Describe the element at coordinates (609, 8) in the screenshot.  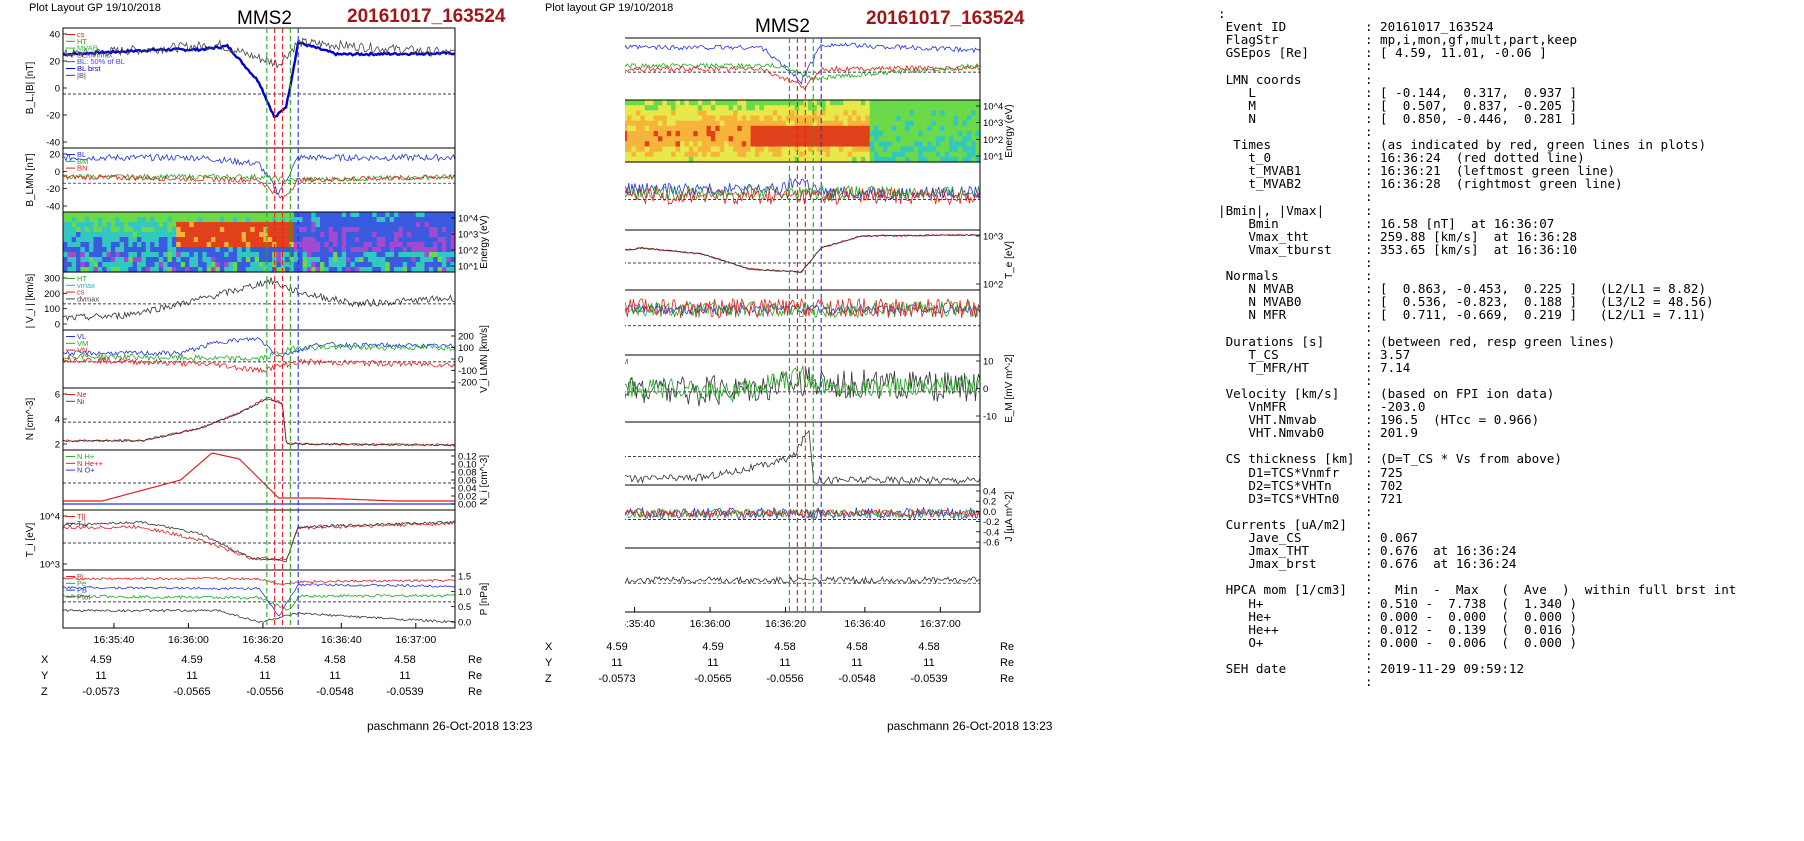
I see `layout-header: Plot layout GP 19/10/2018` at that location.